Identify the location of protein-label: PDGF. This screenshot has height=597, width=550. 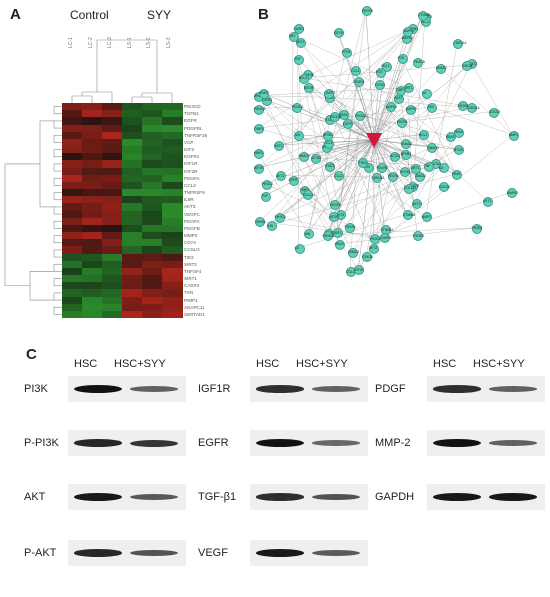
(390, 389).